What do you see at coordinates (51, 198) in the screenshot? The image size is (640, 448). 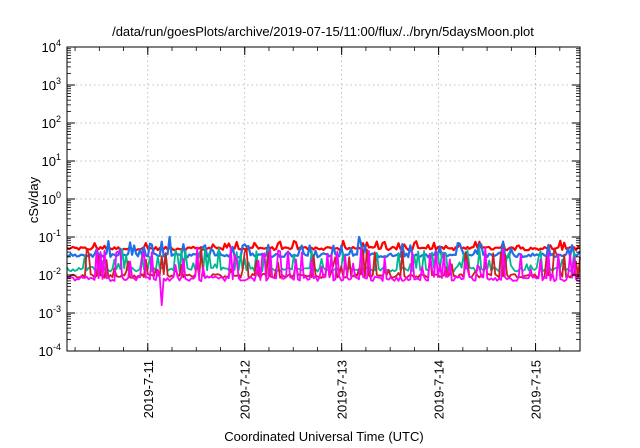 I see `y-tick-label: 10⁰` at bounding box center [51, 198].